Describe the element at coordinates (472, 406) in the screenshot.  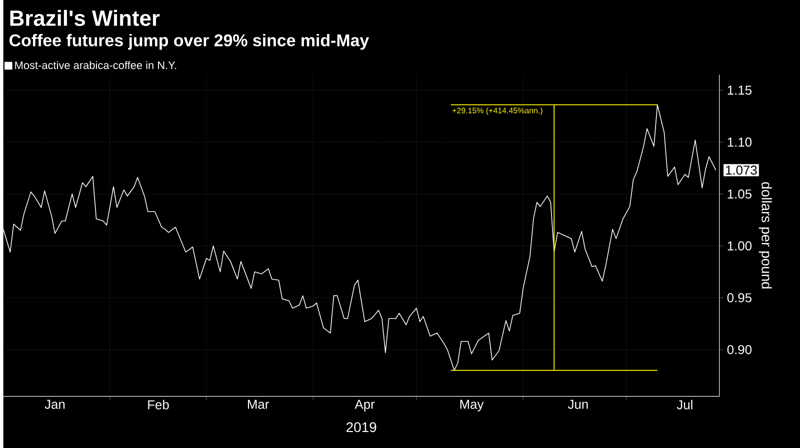
I see `x-tick-label: May` at that location.